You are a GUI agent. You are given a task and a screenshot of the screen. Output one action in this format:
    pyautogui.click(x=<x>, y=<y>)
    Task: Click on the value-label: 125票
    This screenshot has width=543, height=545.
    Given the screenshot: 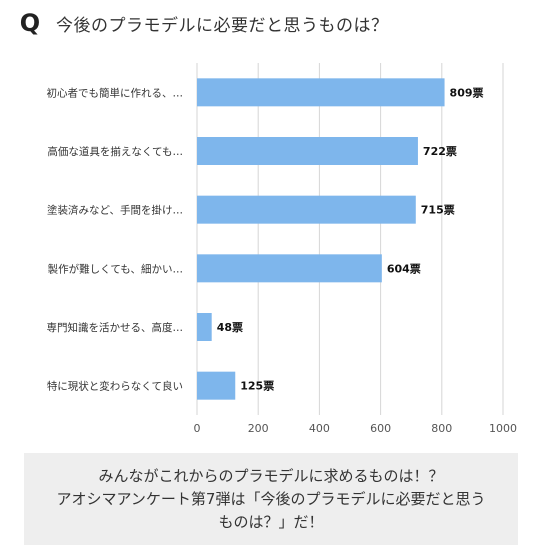 What is the action you would take?
    pyautogui.click(x=257, y=386)
    